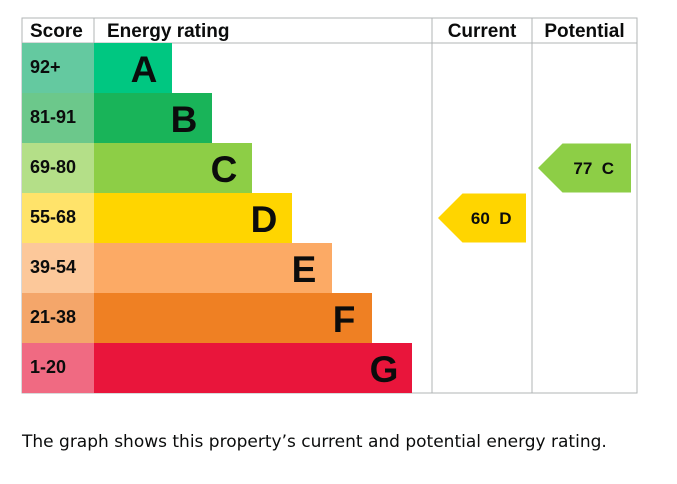 The height and width of the screenshot is (484, 677). Describe the element at coordinates (233, 318) in the screenshot. I see `rating-bar-f` at that location.